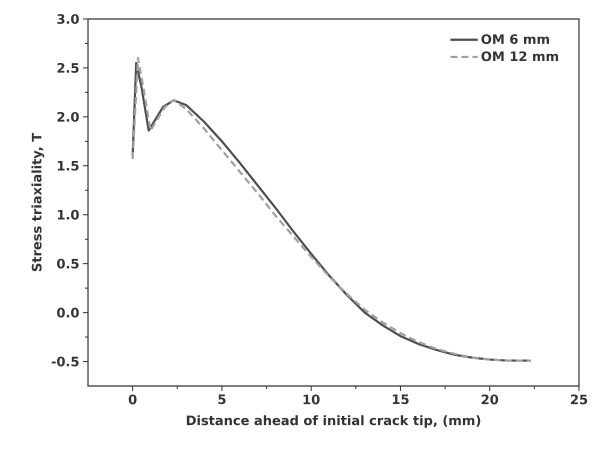  I want to click on y-tick-label: 0.5, so click(68, 263).